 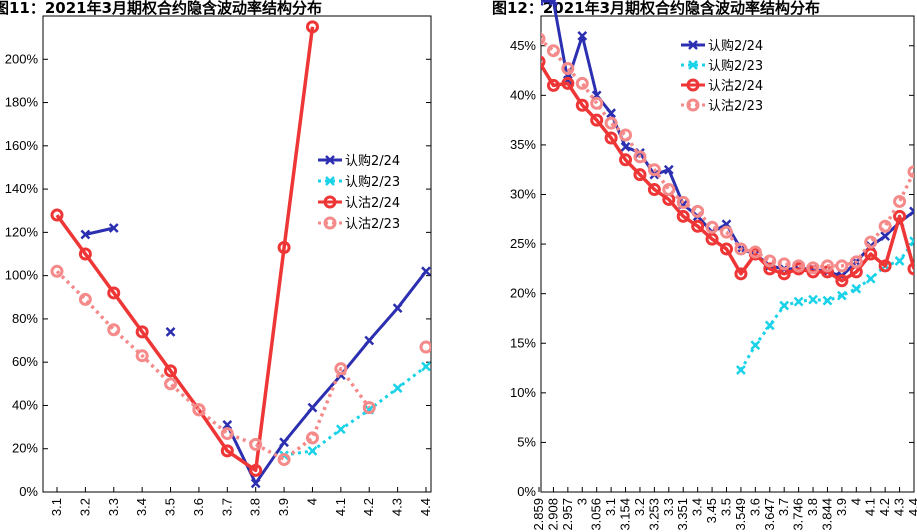 What do you see at coordinates (255, 507) in the screenshot?
I see `left-chart-x-tick-label: 3.8` at bounding box center [255, 507].